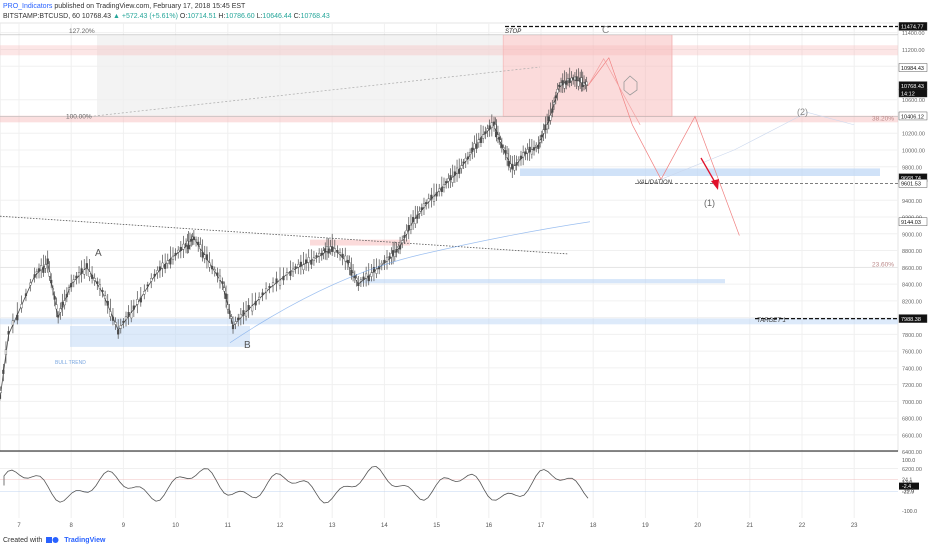 The width and height of the screenshot is (932, 550). I want to click on open-label: O:, so click(183, 16).